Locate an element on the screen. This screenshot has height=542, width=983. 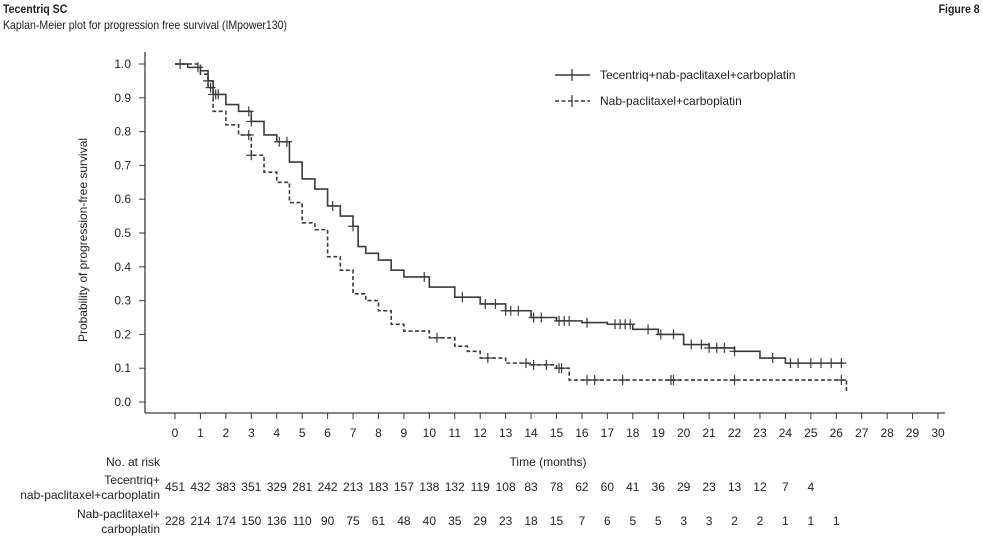
x-tick-label: 22 is located at coordinates (735, 433).